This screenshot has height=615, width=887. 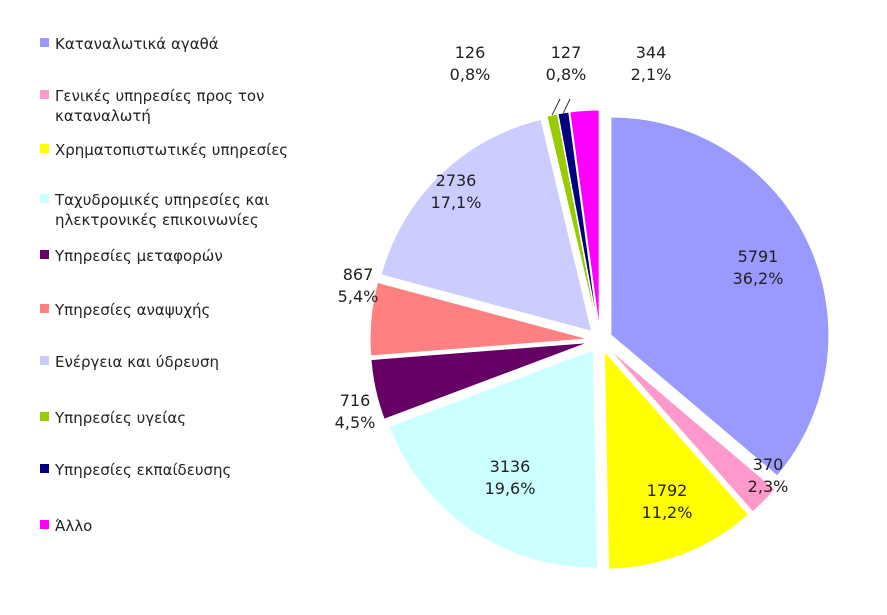 What do you see at coordinates (566, 52) in the screenshot?
I see `slice-value-label: 127` at bounding box center [566, 52].